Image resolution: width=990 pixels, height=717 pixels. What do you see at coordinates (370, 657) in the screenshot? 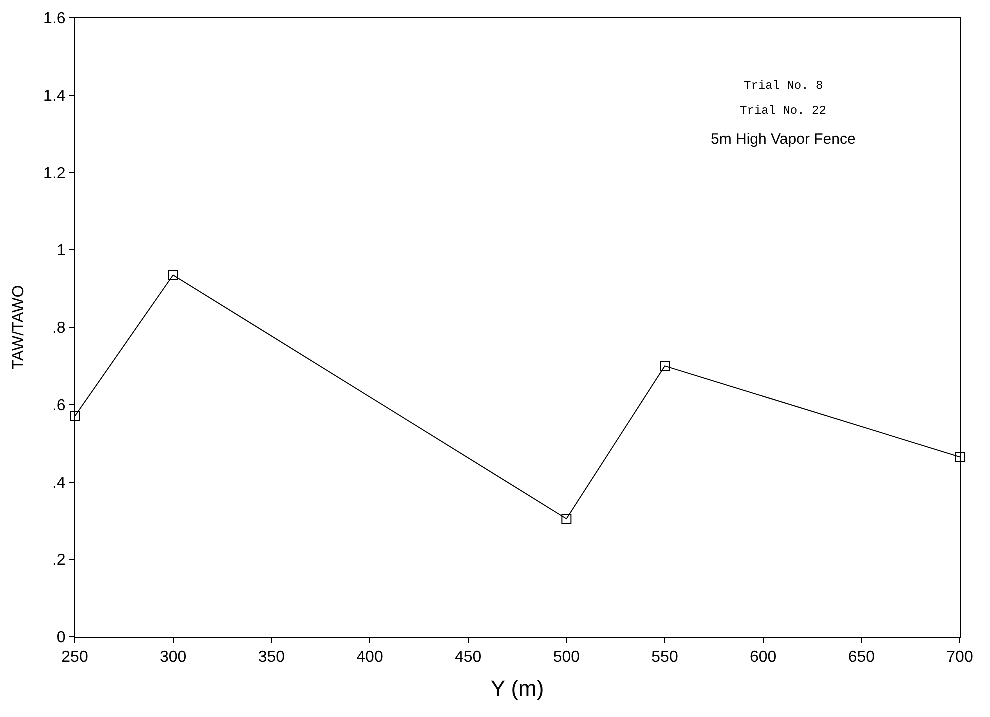
I see `x-tick-label: 400` at bounding box center [370, 657].